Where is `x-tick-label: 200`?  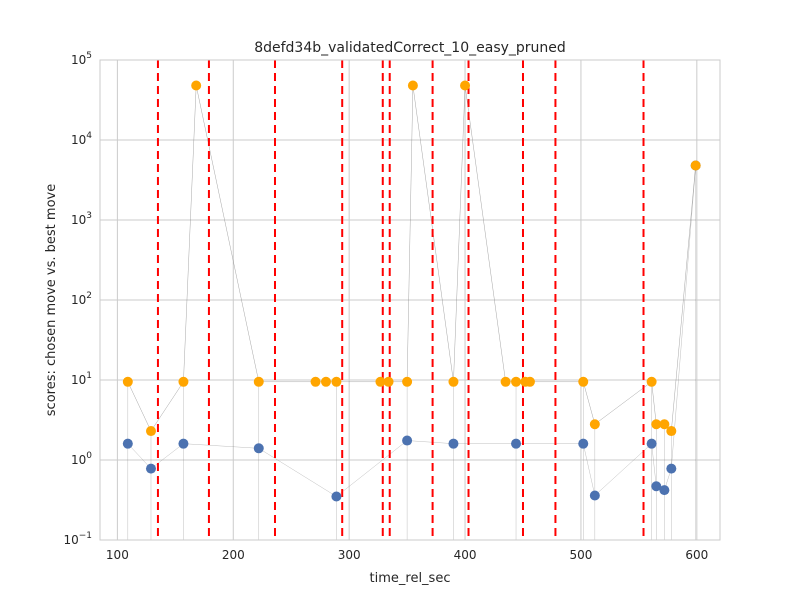
x-tick-label: 200 is located at coordinates (233, 555).